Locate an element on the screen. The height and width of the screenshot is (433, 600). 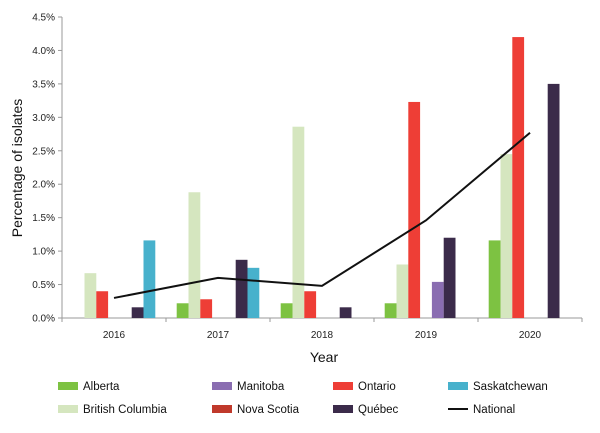
legend-swatch-ontario is located at coordinates (343, 386).